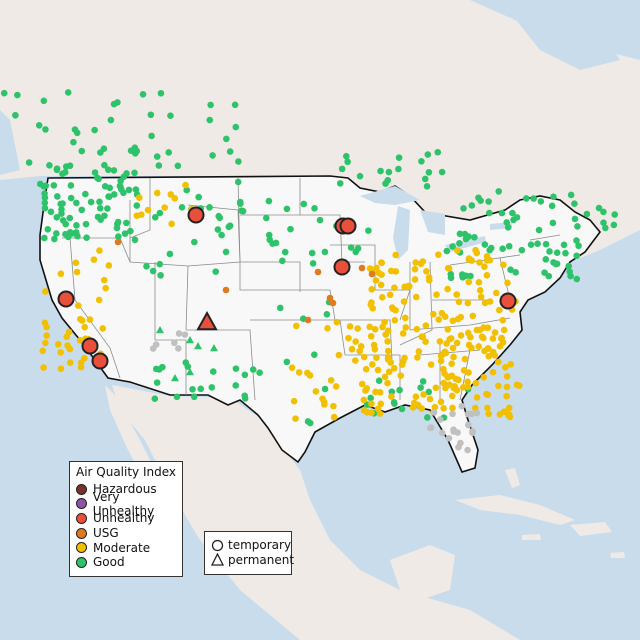 This screenshot has height=640, width=640. I want to click on yucatan, so click(422, 572).